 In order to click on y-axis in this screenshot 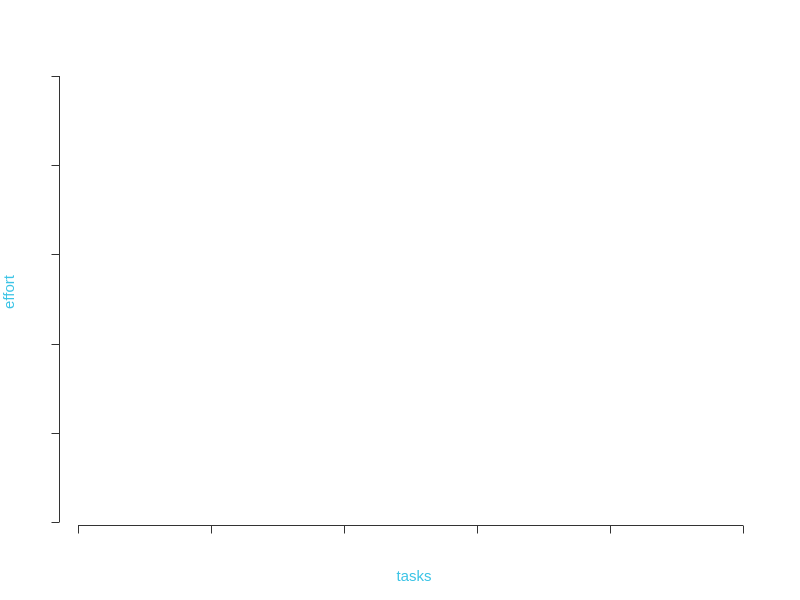, I will do `click(55, 299)`.